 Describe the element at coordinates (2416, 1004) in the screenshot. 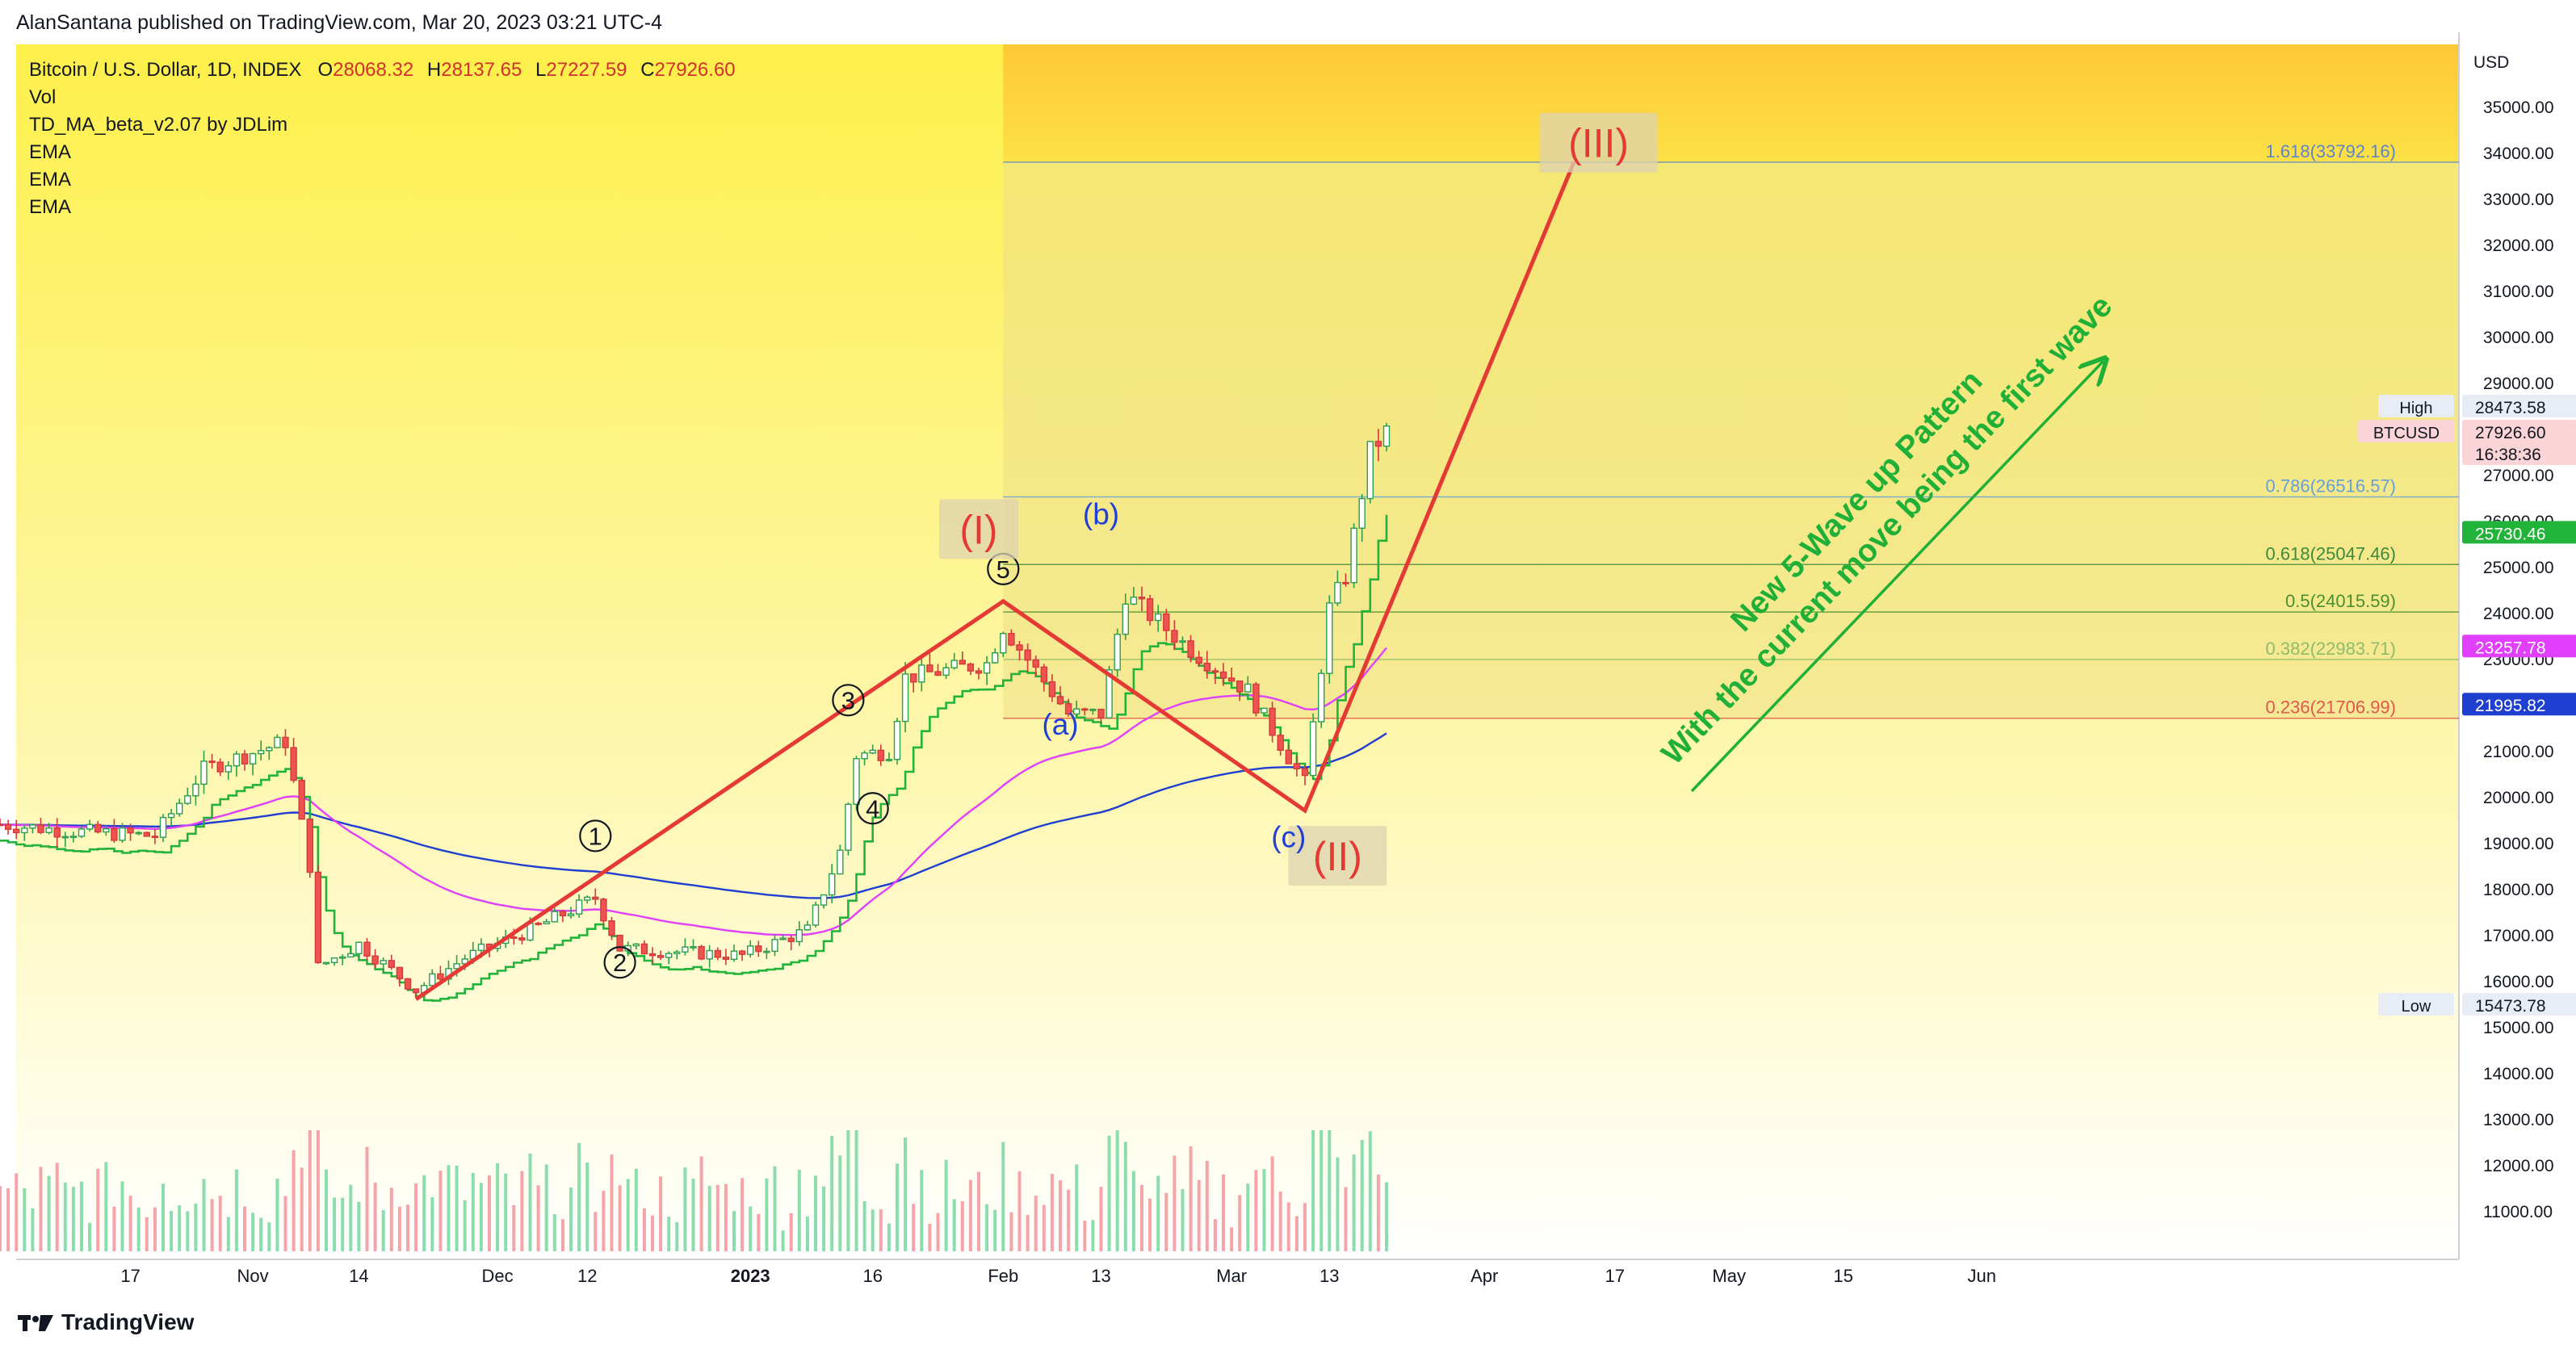

I see `tag-low-label-bg` at that location.